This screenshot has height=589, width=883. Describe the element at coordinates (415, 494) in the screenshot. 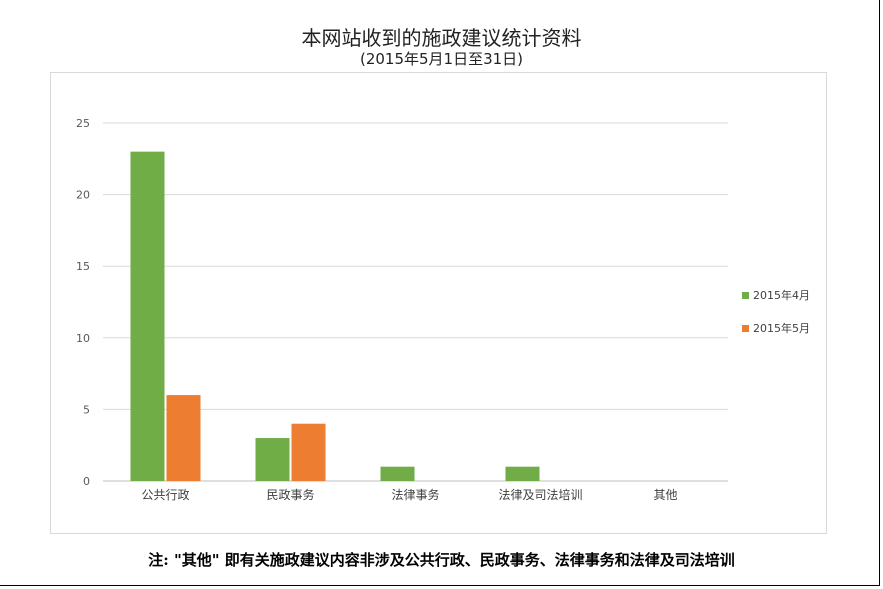

I see `x-tick-label-2: 法律事务` at that location.